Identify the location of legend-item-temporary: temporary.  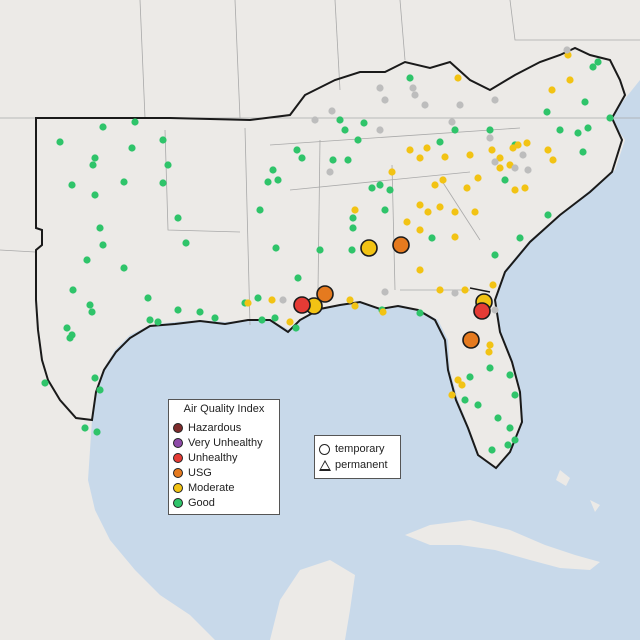
(352, 449).